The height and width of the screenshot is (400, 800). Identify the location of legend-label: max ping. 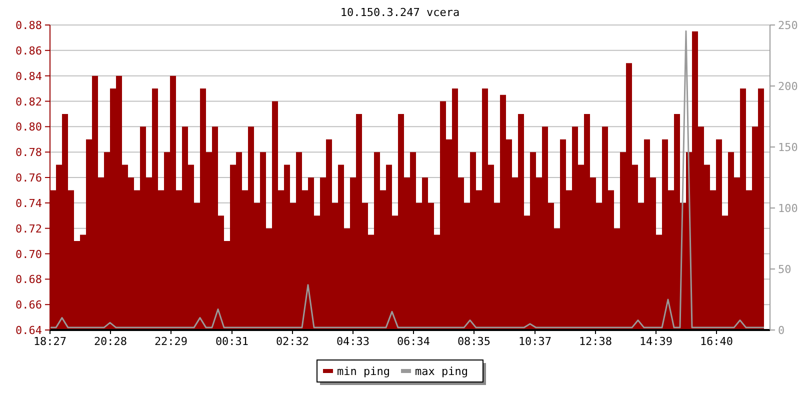
(441, 371).